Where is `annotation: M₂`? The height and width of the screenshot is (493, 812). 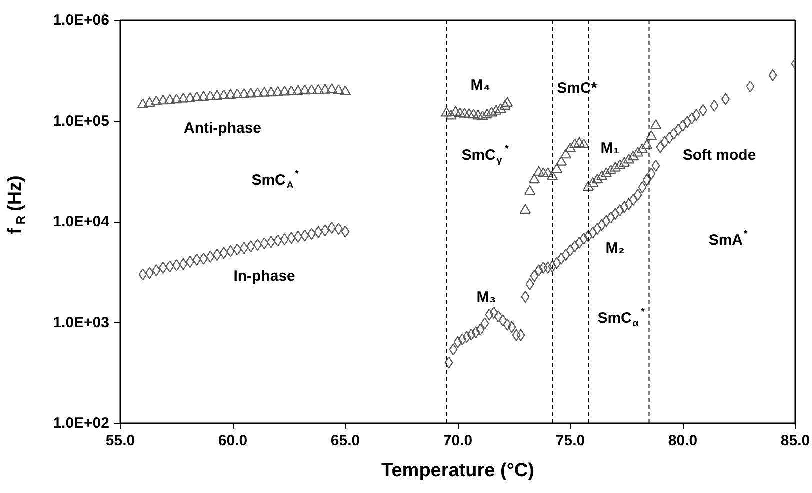 annotation: M₂ is located at coordinates (615, 248).